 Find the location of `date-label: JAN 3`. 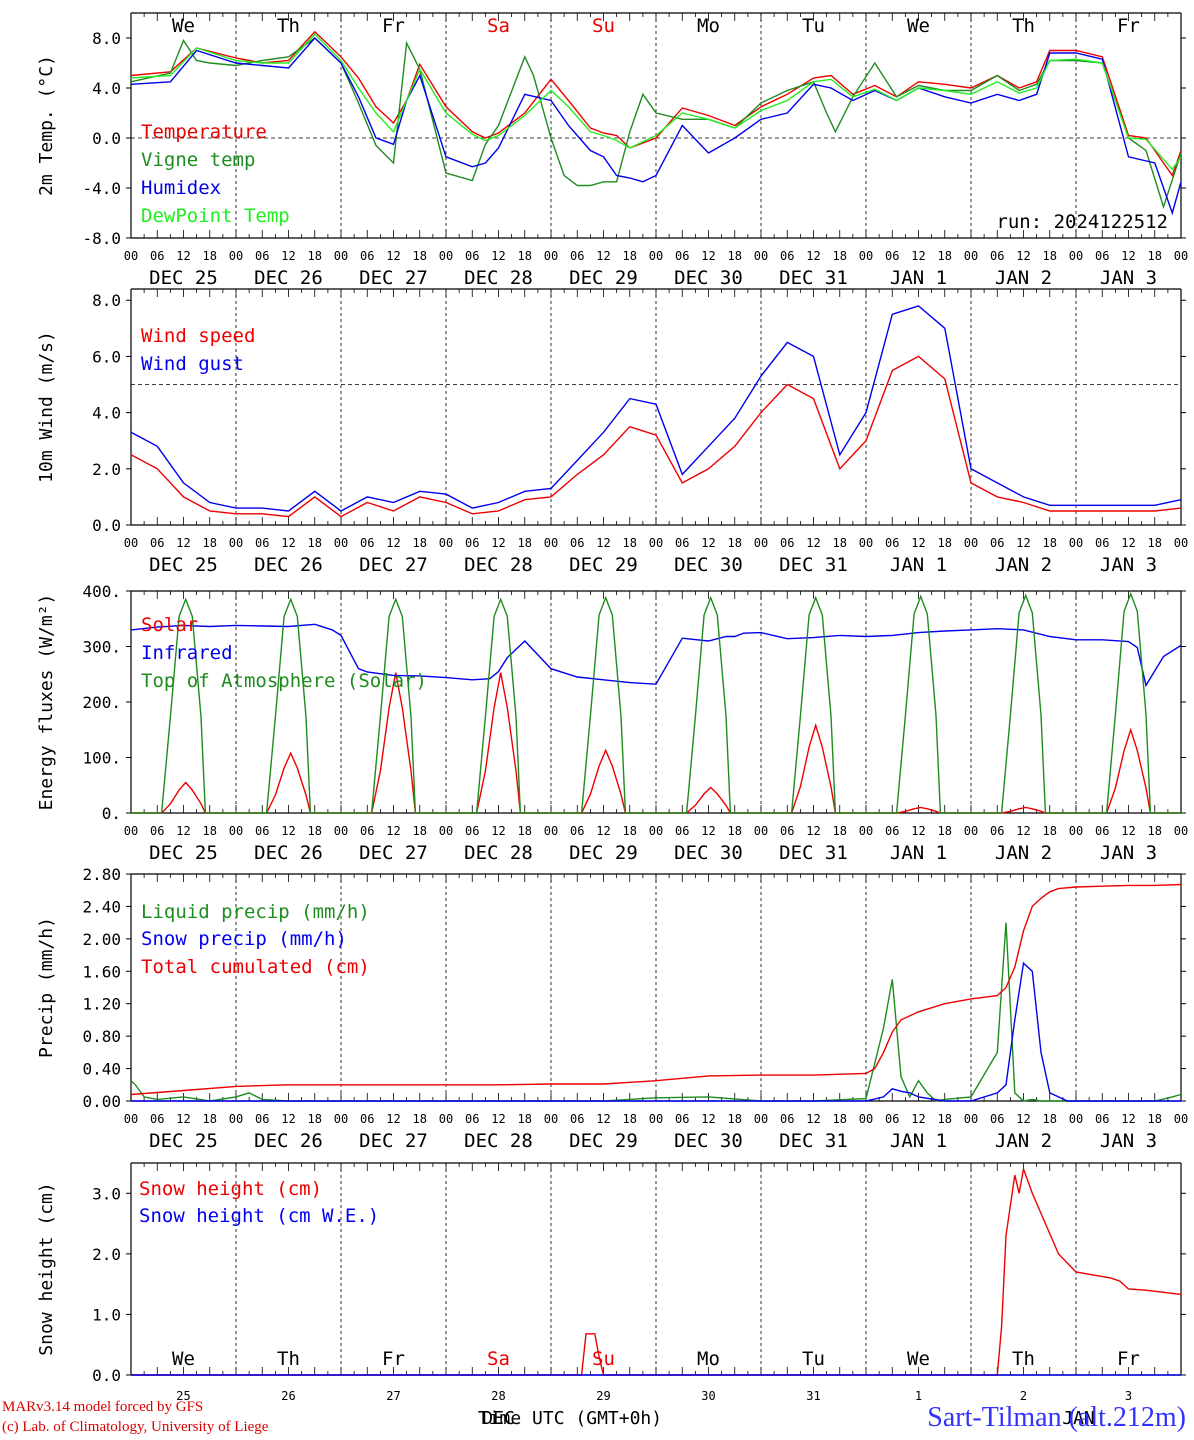

date-label: JAN 3 is located at coordinates (1128, 565).